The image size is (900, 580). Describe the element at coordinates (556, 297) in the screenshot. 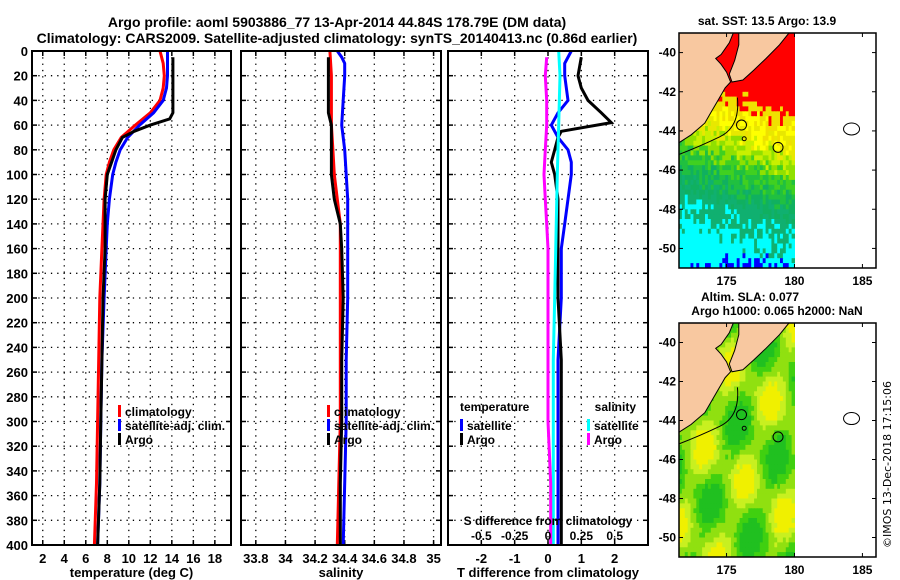

I see `series-line-salinity-satellite` at that location.